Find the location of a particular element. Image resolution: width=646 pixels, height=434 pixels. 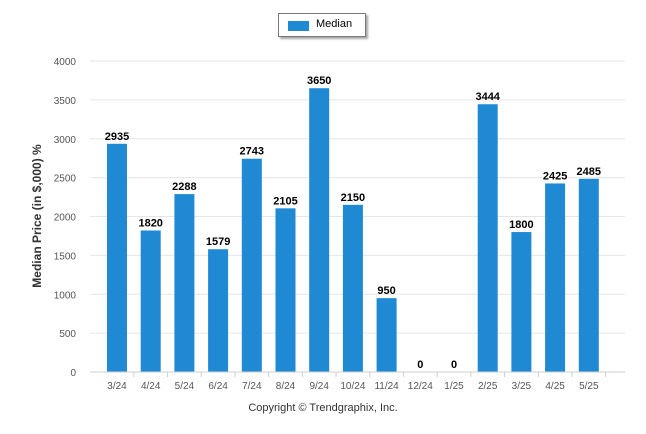

x-tick-label: 7/24 is located at coordinates (252, 386).